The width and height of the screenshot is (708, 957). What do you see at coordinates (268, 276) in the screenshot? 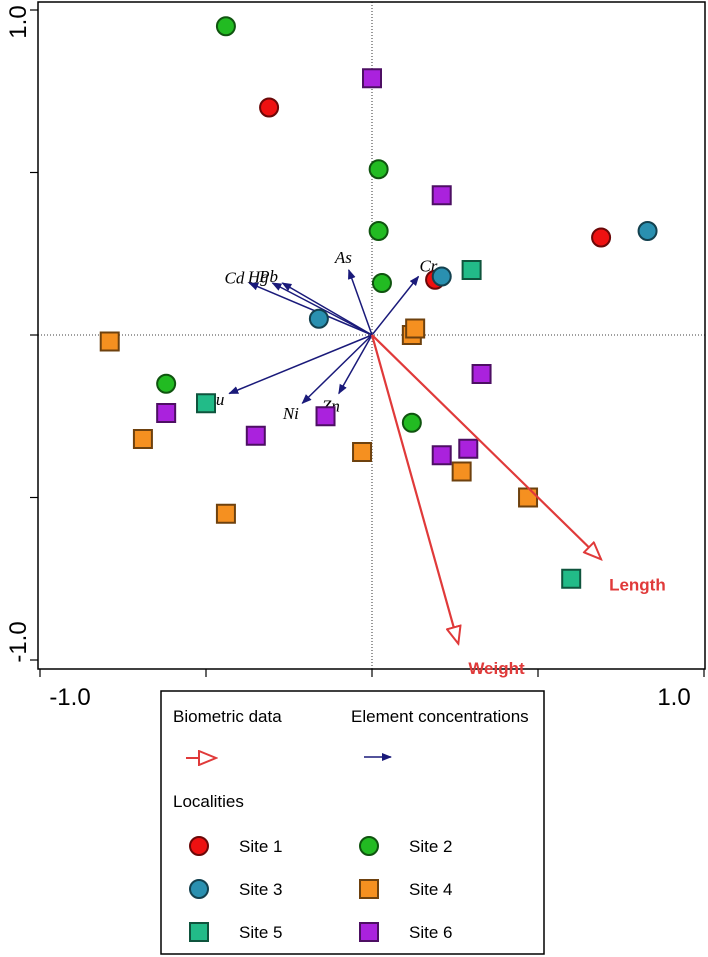
I see `element-label-pb: Pb` at bounding box center [268, 276].